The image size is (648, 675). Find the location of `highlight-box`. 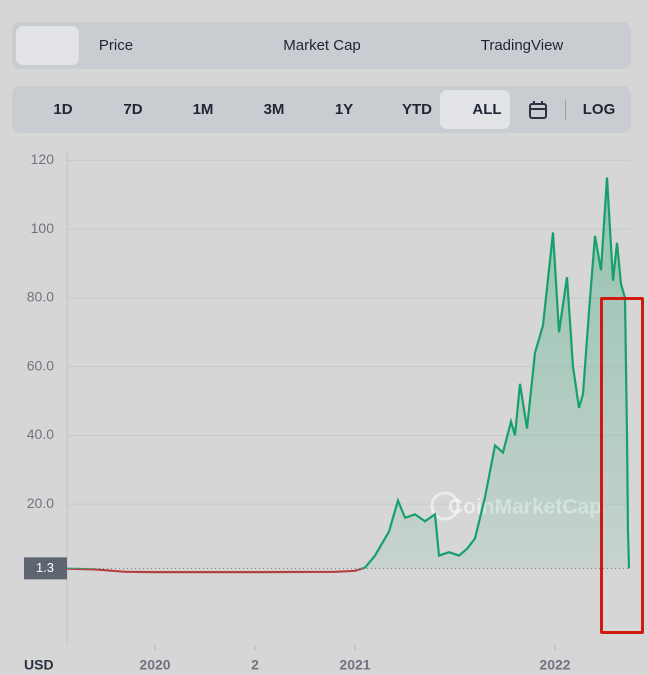

highlight-box is located at coordinates (622, 465).